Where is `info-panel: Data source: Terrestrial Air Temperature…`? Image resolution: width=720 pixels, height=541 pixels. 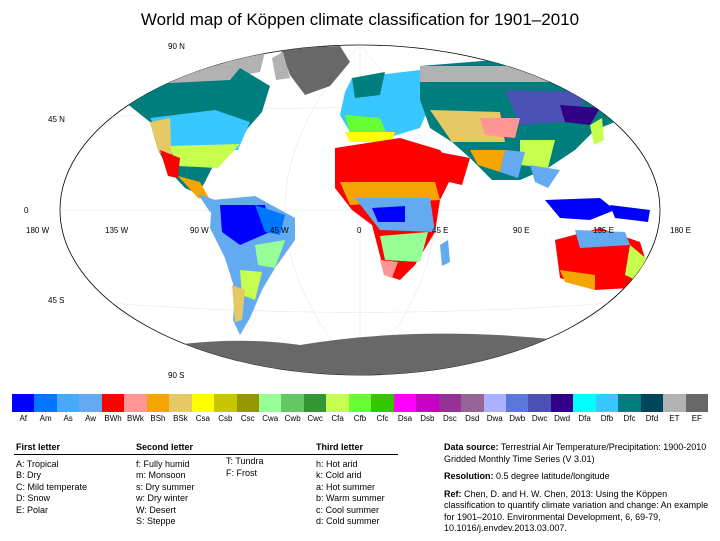 info-panel: Data source: Terrestrial Air Temperature… is located at coordinates (580, 491).